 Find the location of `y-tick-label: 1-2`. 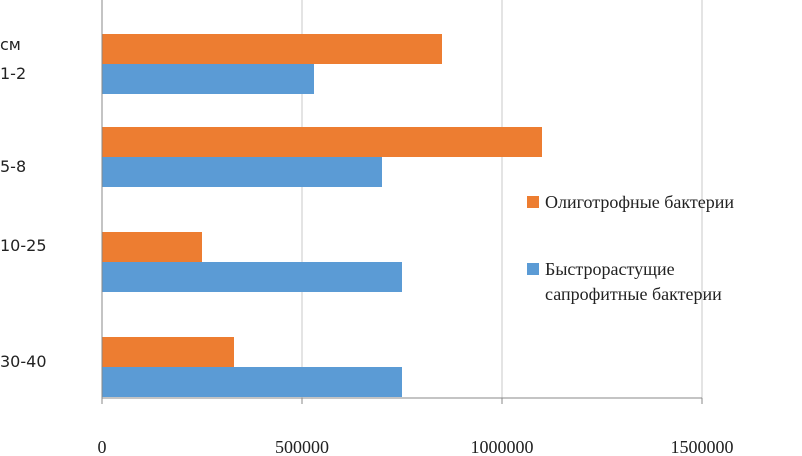

y-tick-label: 1-2 is located at coordinates (13, 73).